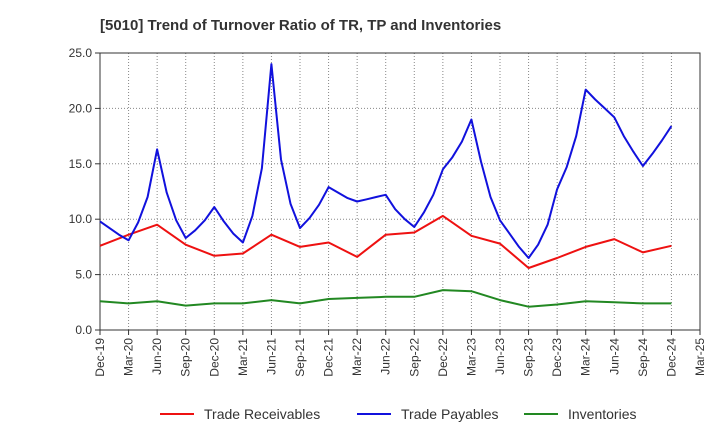  I want to click on x-tick-label: Dec-23, so click(557, 357).